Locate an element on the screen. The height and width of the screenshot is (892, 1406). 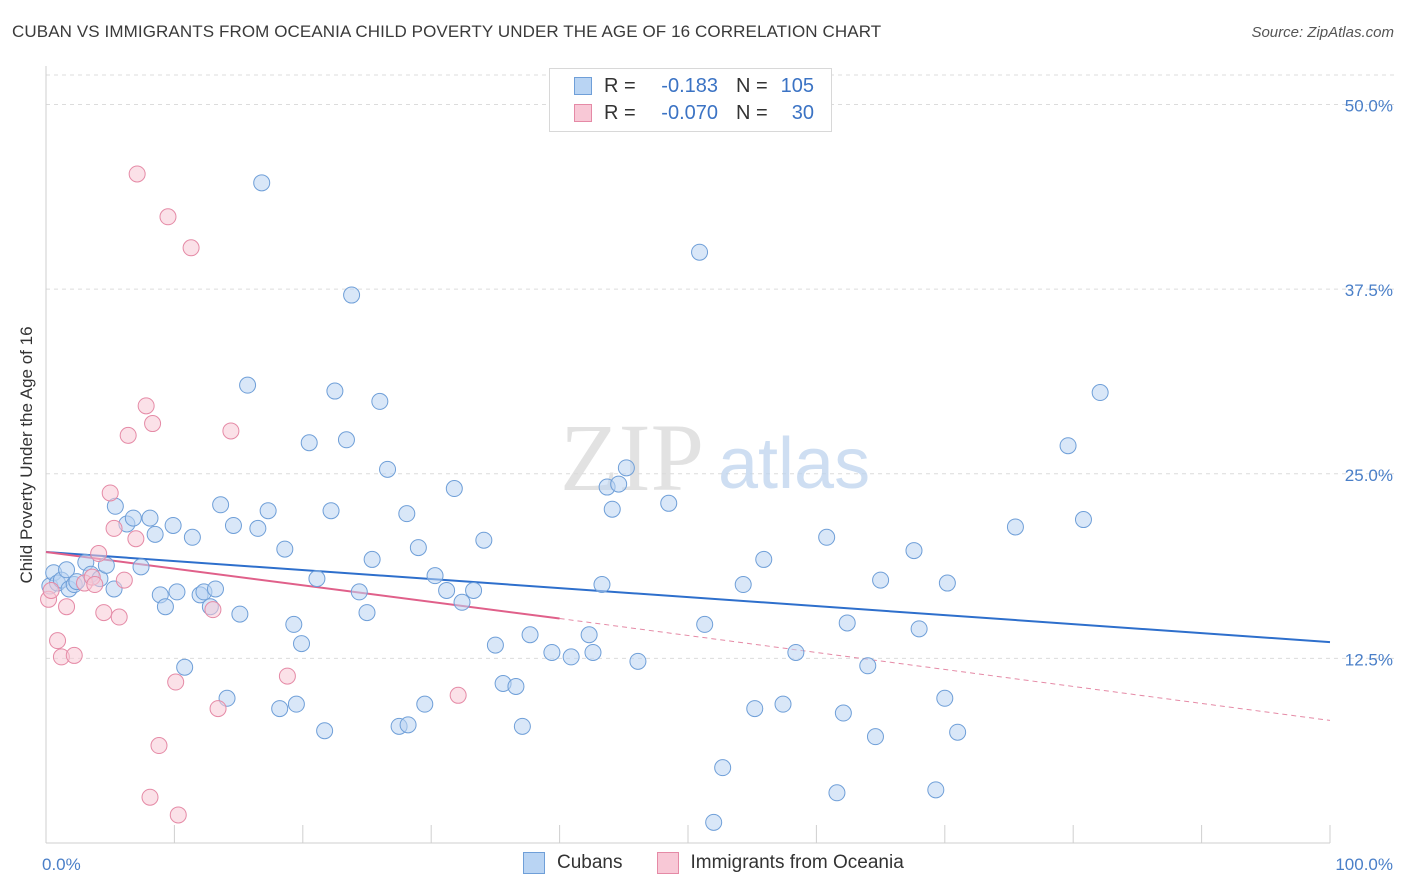
trend-line-oceania-extrapolated is located at coordinates (945, 669).